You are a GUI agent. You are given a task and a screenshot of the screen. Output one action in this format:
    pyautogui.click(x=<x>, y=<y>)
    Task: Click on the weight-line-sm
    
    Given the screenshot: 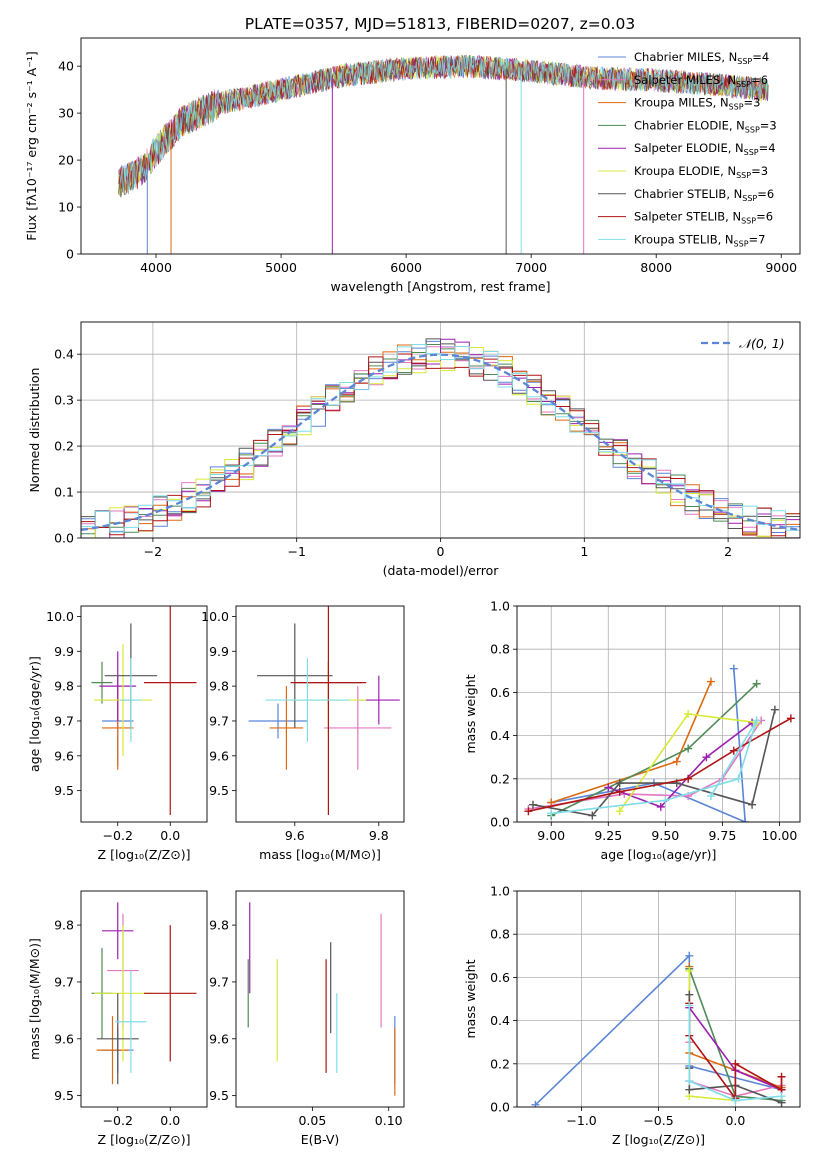 What is the action you would take?
    pyautogui.click(x=645, y=765)
    